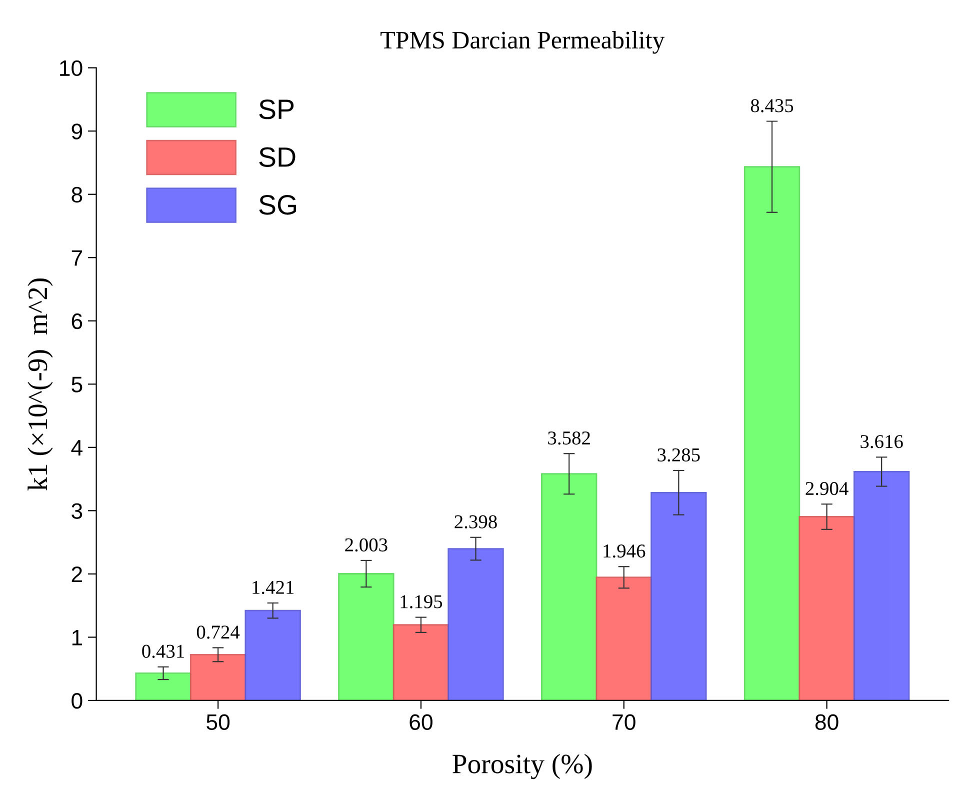  What do you see at coordinates (77, 511) in the screenshot?
I see `y-tick-label: 3` at bounding box center [77, 511].